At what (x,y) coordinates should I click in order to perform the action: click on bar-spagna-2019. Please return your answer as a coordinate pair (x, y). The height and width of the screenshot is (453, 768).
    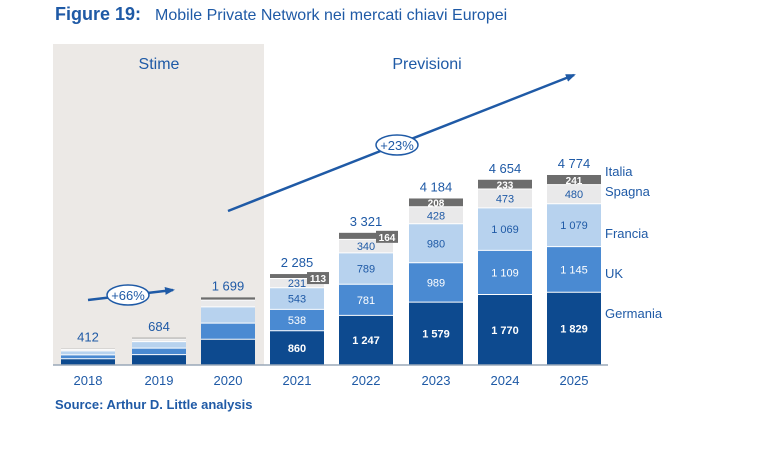
    Looking at the image, I should click on (159, 340).